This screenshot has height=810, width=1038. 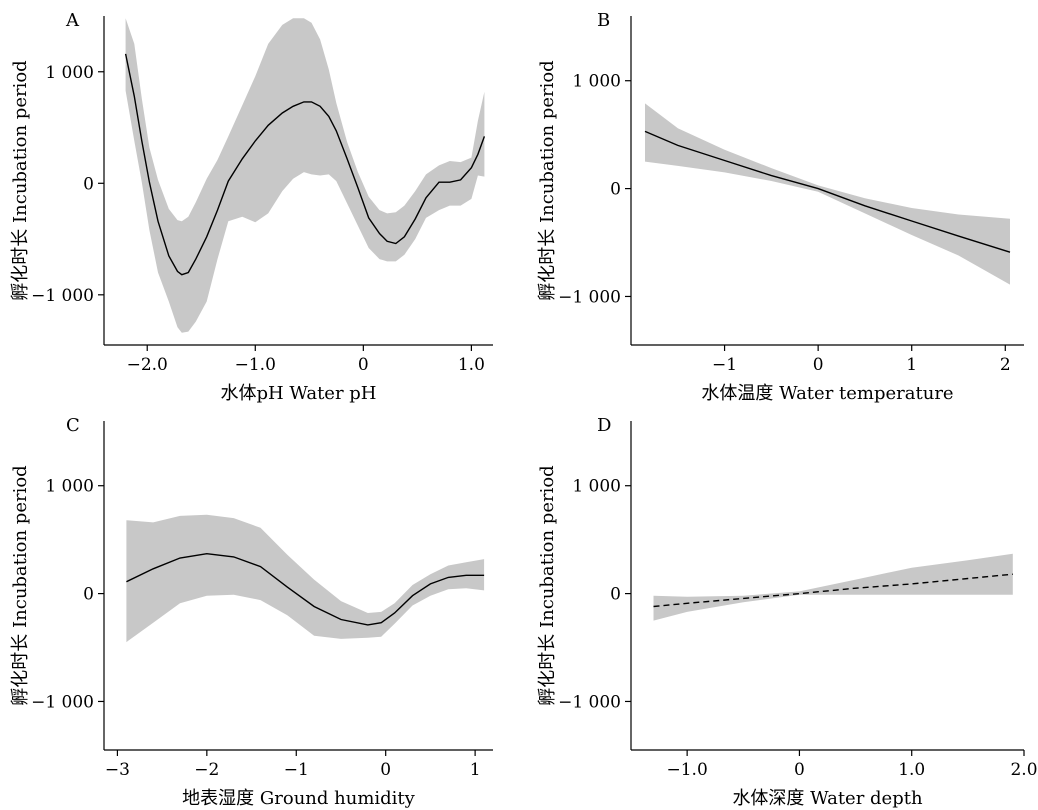 What do you see at coordinates (72, 20) in the screenshot?
I see `panel-letter: A` at bounding box center [72, 20].